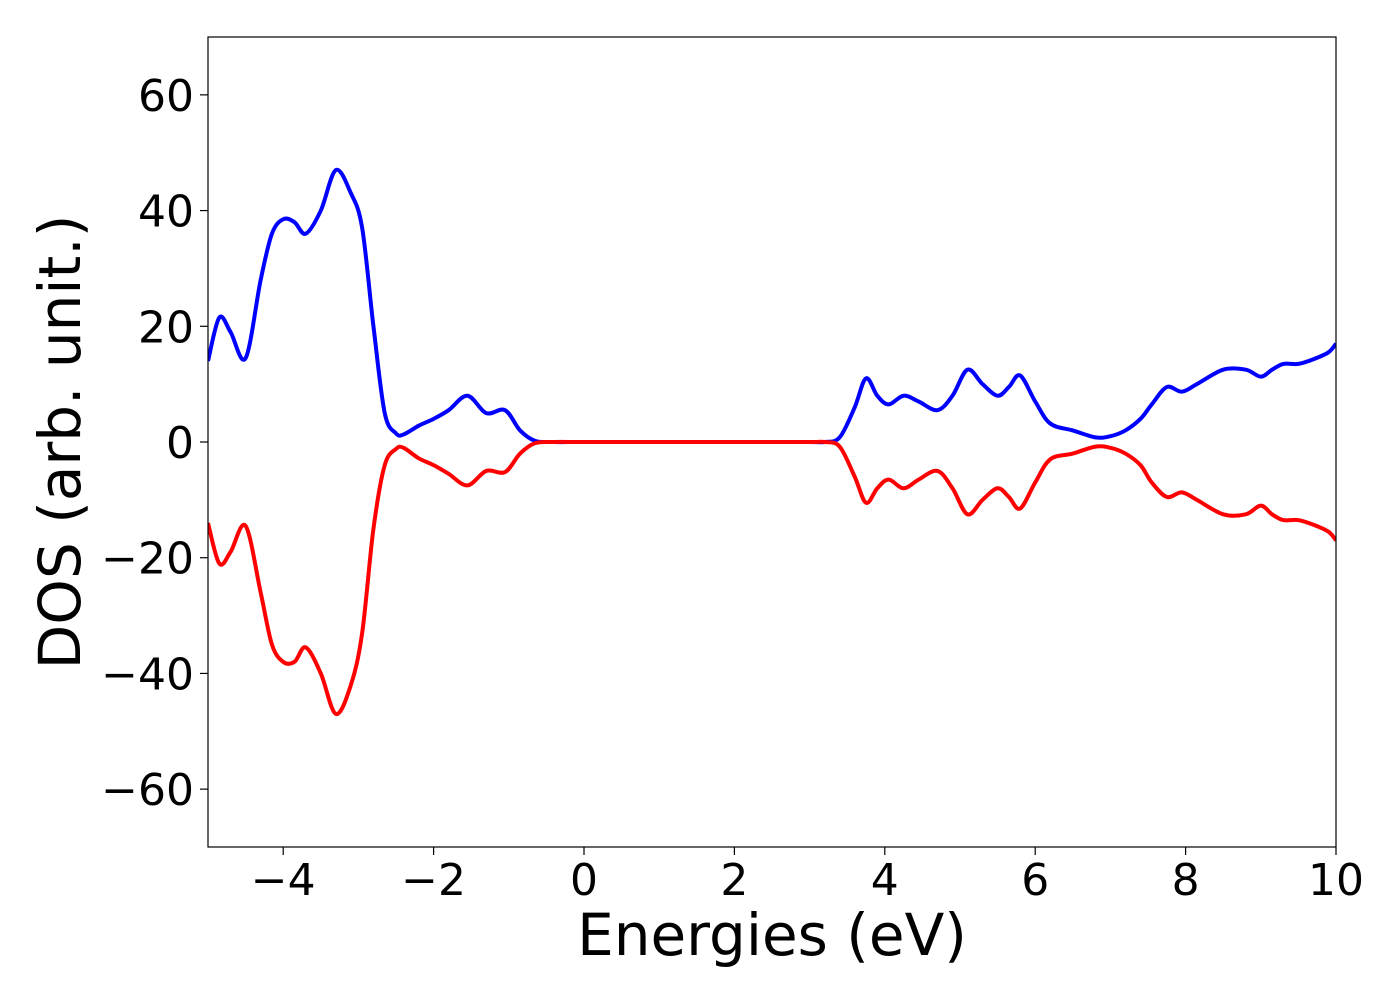  Describe the element at coordinates (734, 880) in the screenshot. I see `x-tick-label: 2` at that location.